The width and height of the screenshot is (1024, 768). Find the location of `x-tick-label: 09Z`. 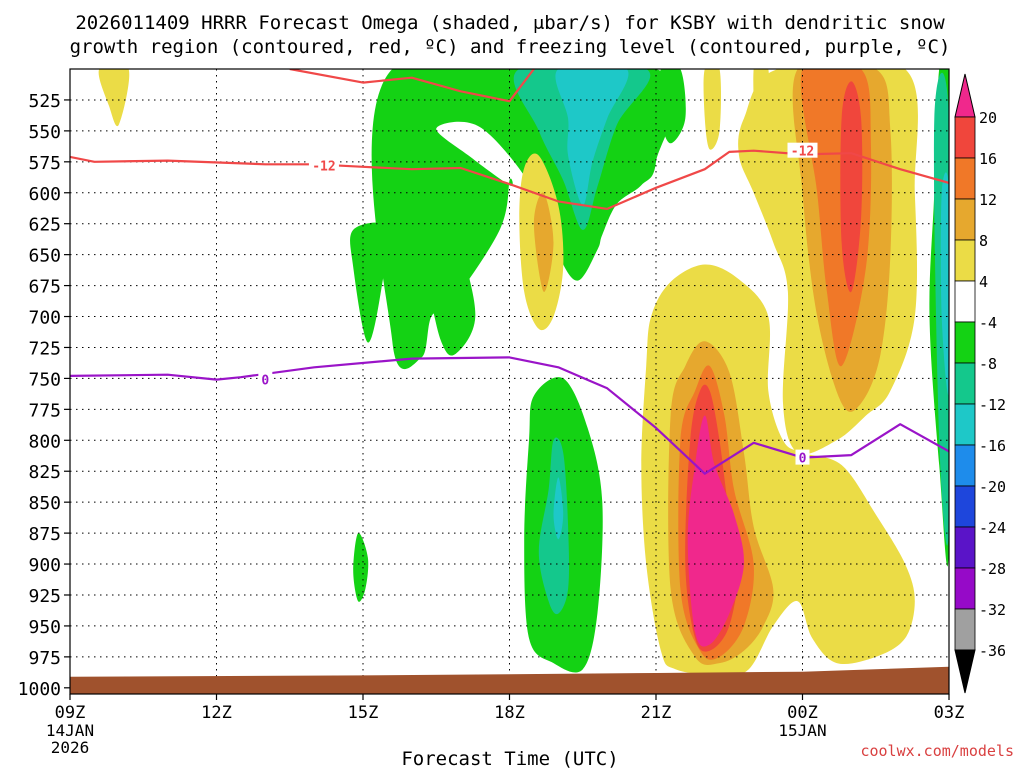

x-tick-label: 09Z is located at coordinates (70, 713).